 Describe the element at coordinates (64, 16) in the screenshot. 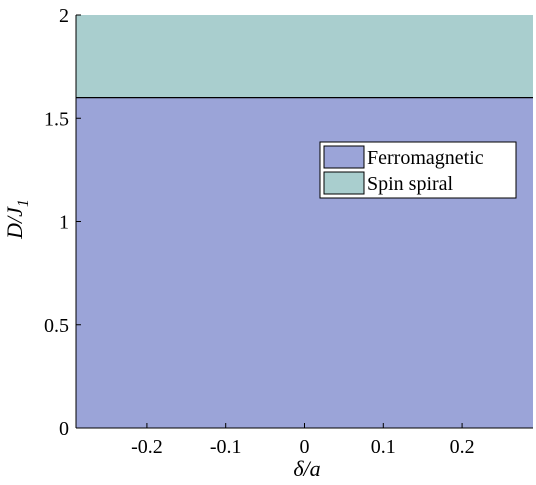

I see `y-tick-label: 2` at that location.